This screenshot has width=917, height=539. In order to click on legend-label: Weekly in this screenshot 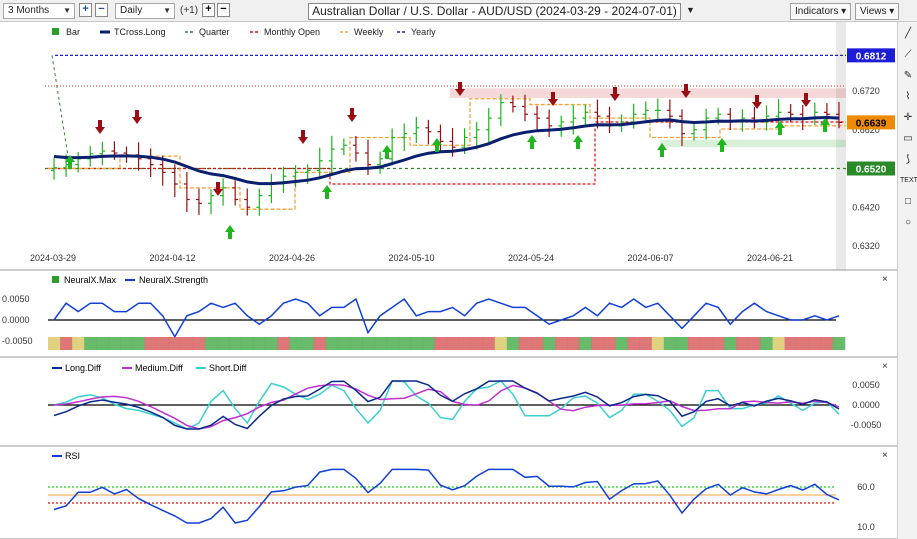, I will do `click(369, 32)`.